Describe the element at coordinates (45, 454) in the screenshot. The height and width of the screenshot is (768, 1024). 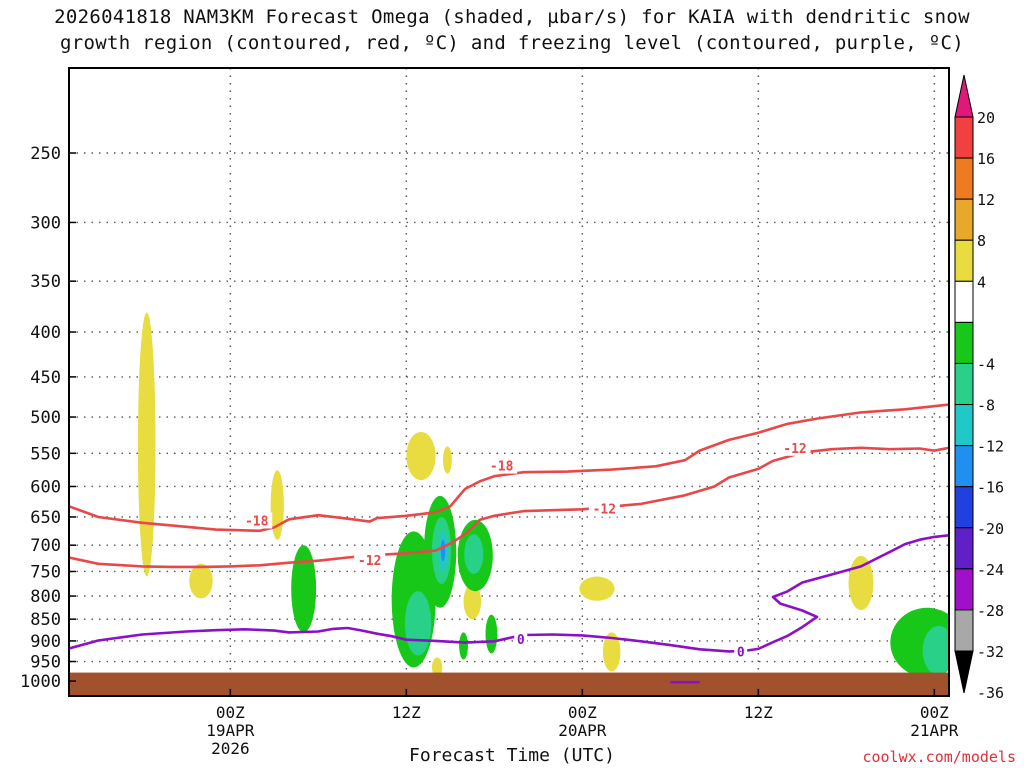
I see `y-tick-label: 550` at that location.